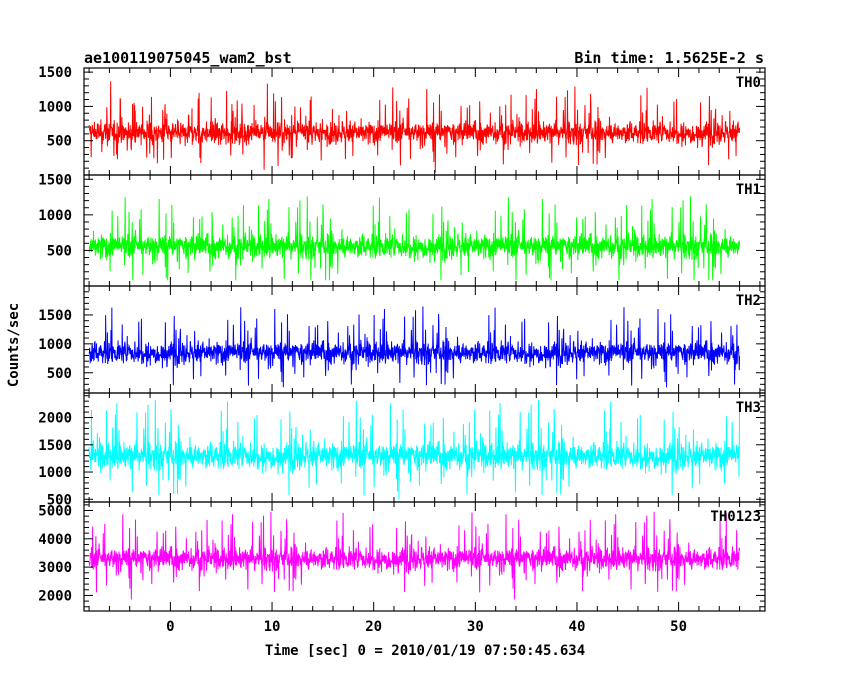 This screenshot has height=680, width=850. I want to click on x-tick-label: 50, so click(678, 627).